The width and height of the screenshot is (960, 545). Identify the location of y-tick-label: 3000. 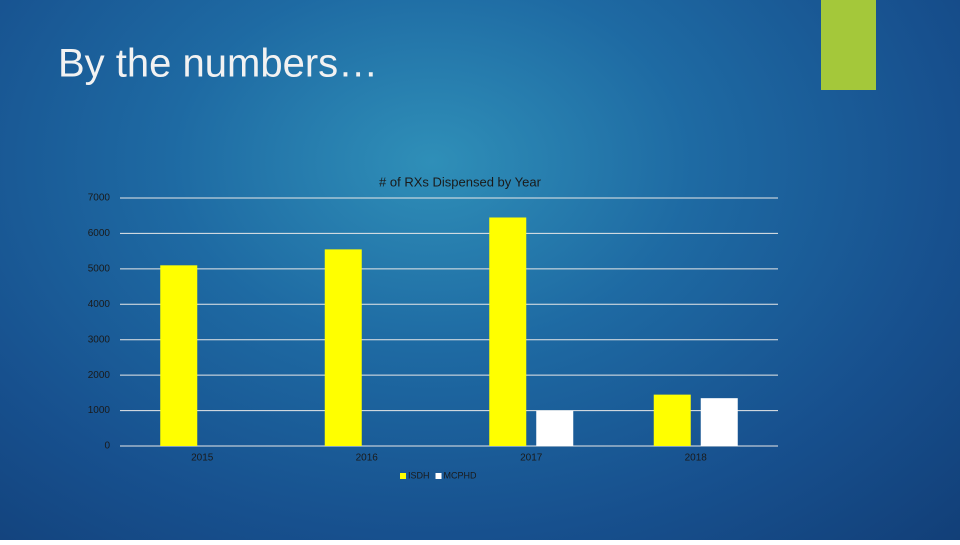
(99, 339).